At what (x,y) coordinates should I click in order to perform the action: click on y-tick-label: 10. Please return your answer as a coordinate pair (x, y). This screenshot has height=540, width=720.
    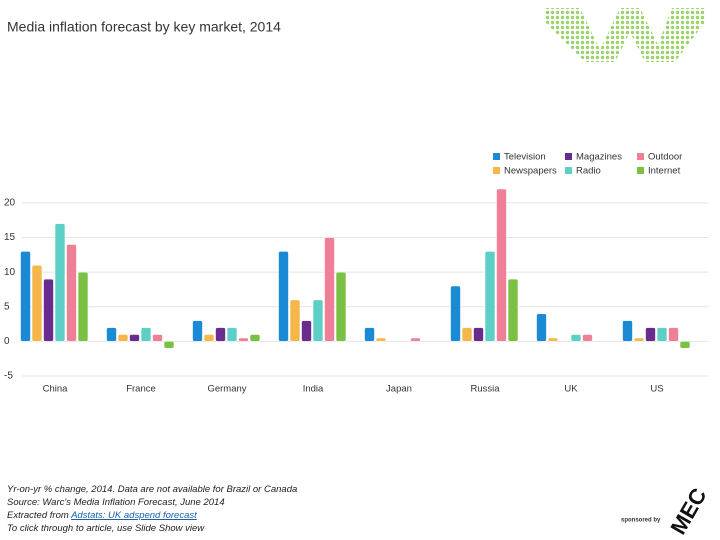
    Looking at the image, I should click on (10, 272).